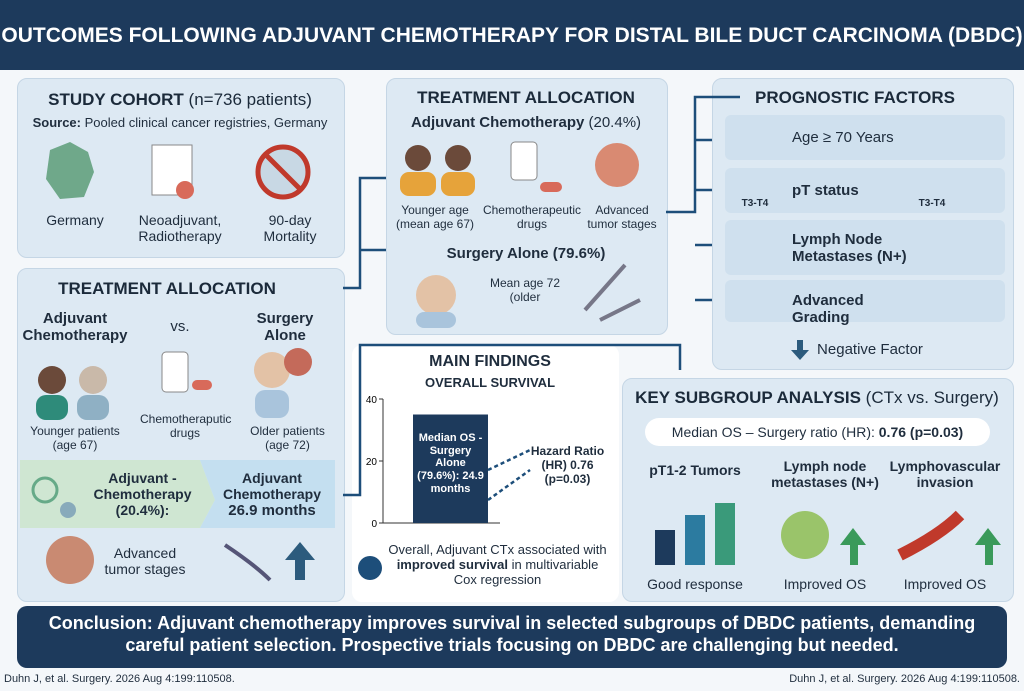 Image resolution: width=1024 pixels, height=691 pixels. I want to click on title-text: KEY SUBGROUP ANALYSIS, so click(748, 397).